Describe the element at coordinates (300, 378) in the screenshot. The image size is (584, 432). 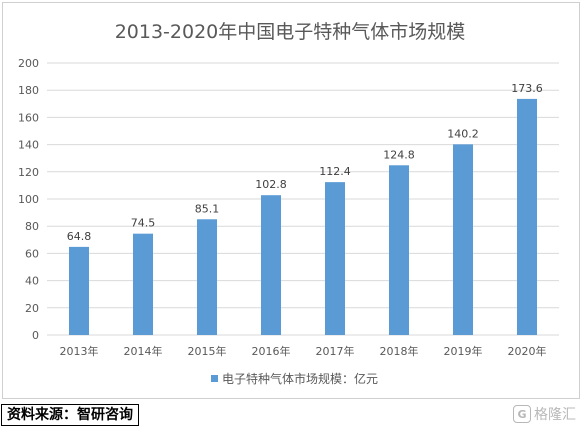
I see `legend-label: 电子特种气体市场规模：亿元` at that location.